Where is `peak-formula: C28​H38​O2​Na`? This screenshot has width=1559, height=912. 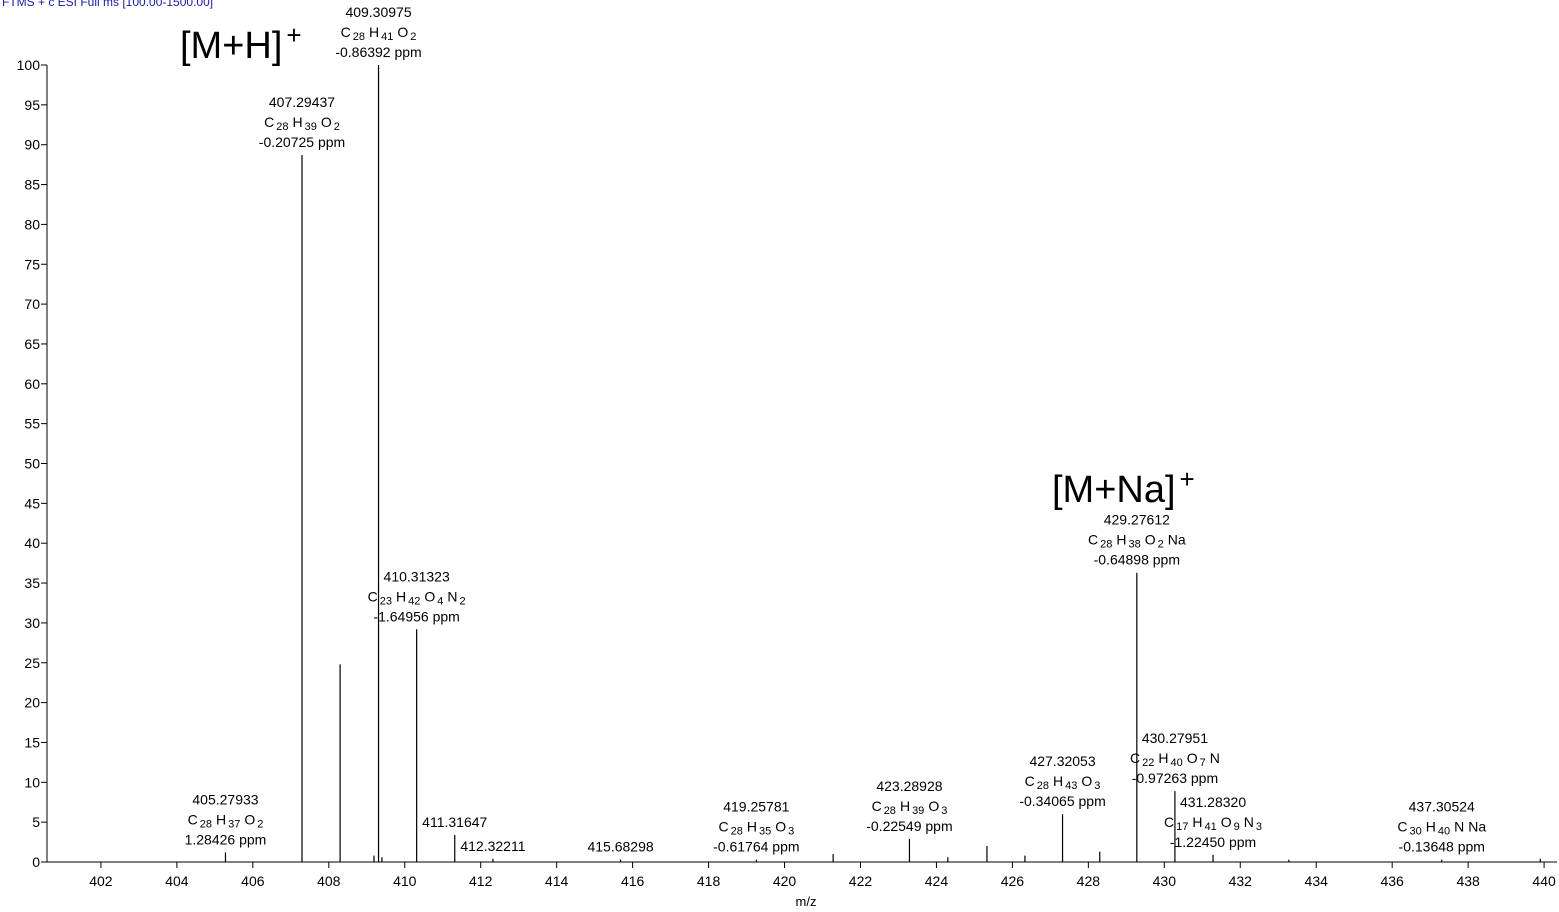 peak-formula: C28​H38​O2​Na is located at coordinates (1137, 541).